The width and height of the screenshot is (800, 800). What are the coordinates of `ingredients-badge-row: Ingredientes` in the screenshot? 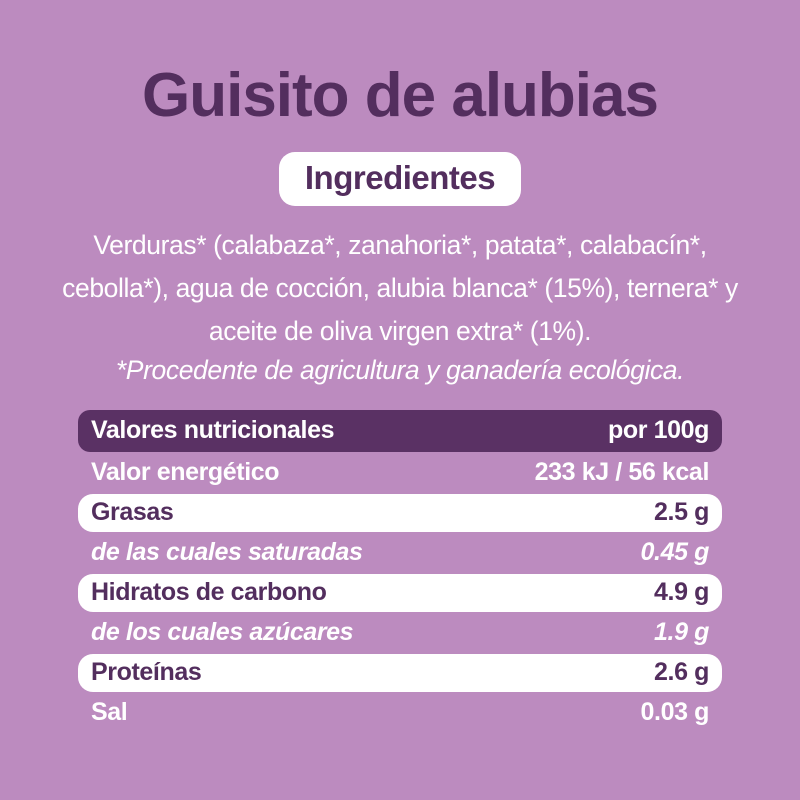 It's located at (400, 179).